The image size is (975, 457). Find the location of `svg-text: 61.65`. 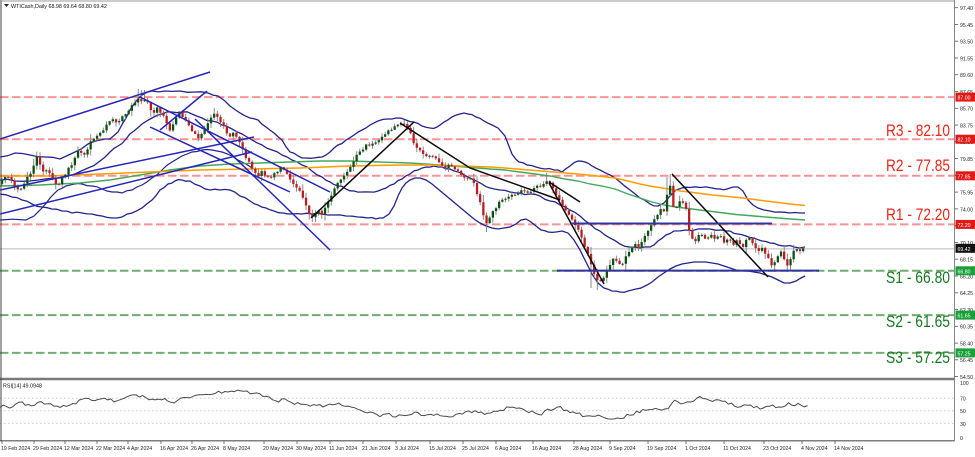

svg-text: 61.65 is located at coordinates (964, 317).